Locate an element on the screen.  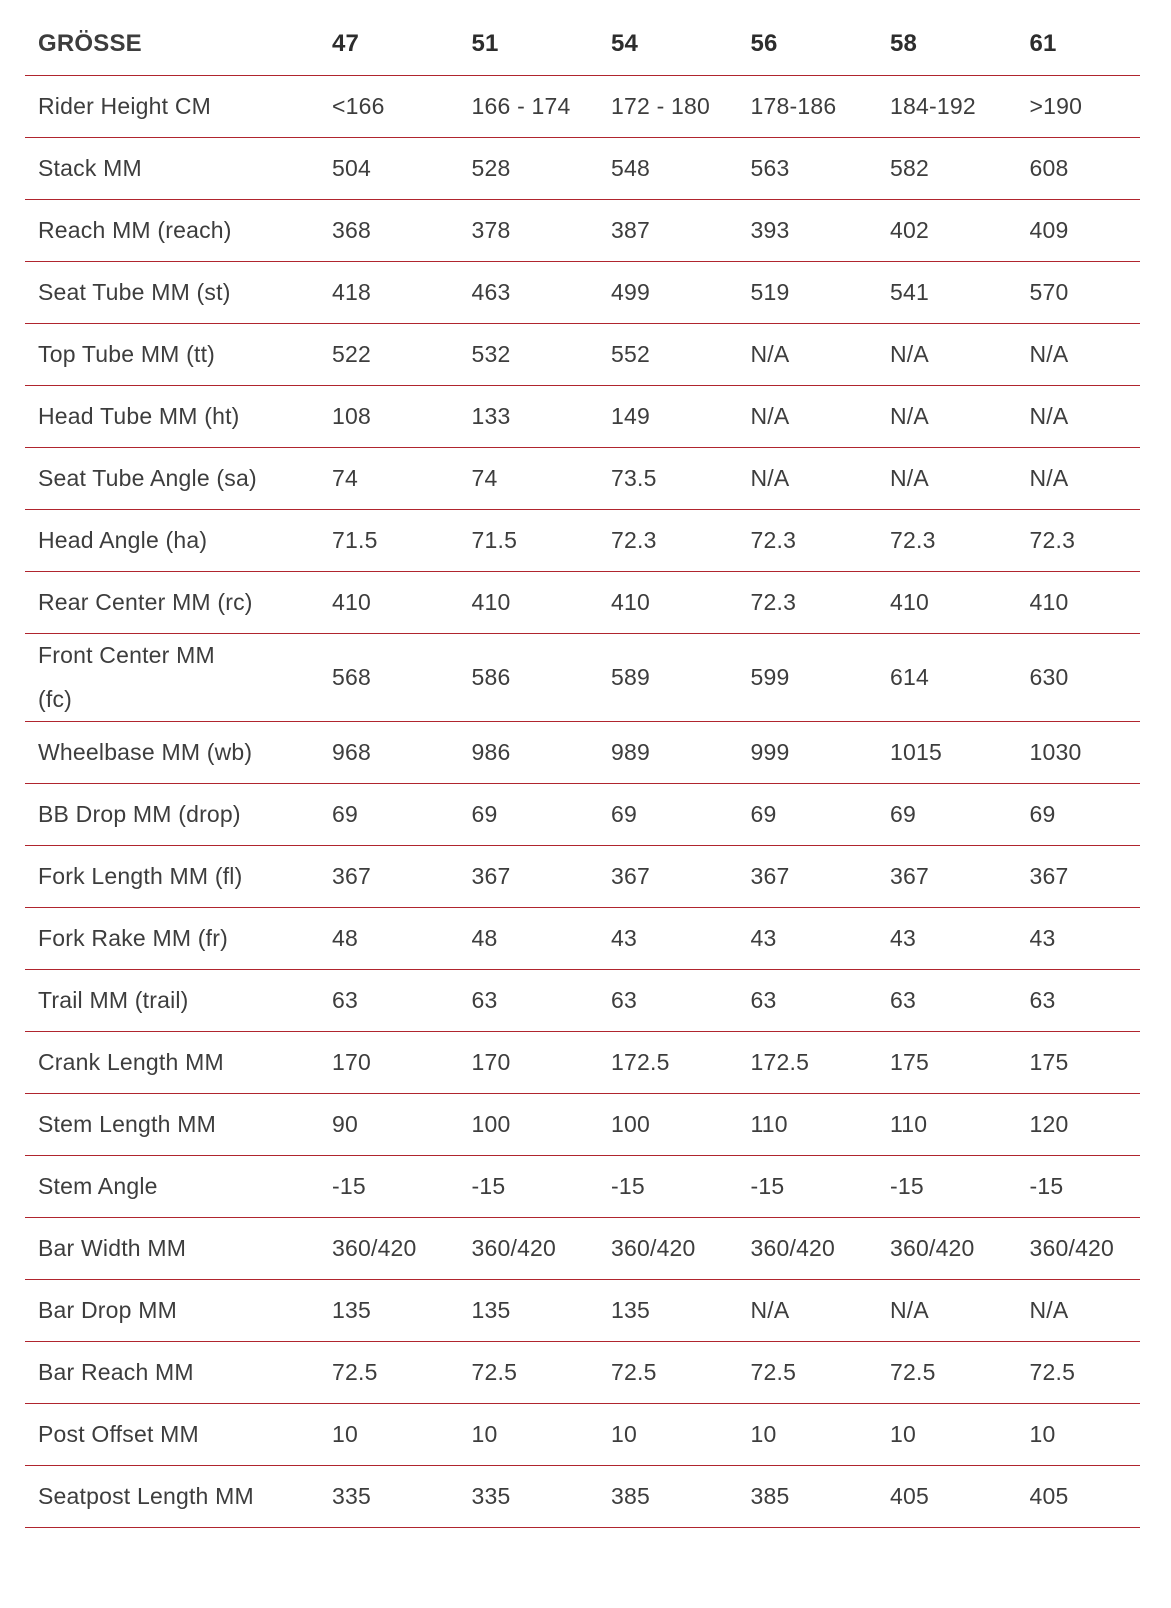
table-row: Head Angle (ha) 71.5 71.5 72.3 72.3 72.3 72.3 is located at coordinates (582, 541).